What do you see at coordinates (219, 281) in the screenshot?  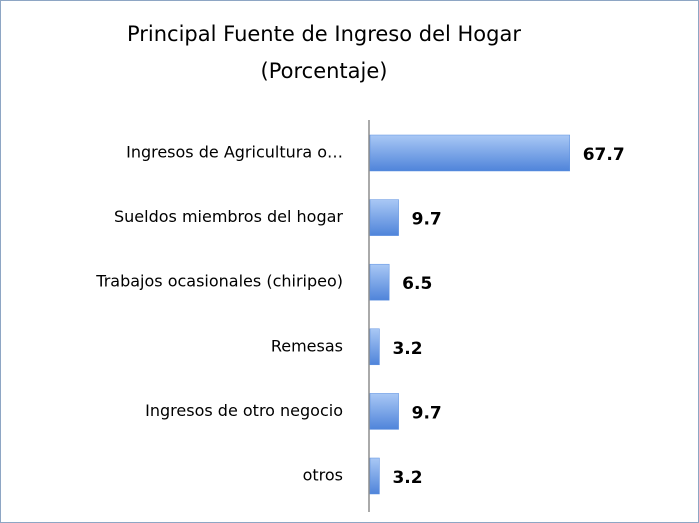 I see `category-label: Trabajos ocasionales (chiripeo)` at bounding box center [219, 281].